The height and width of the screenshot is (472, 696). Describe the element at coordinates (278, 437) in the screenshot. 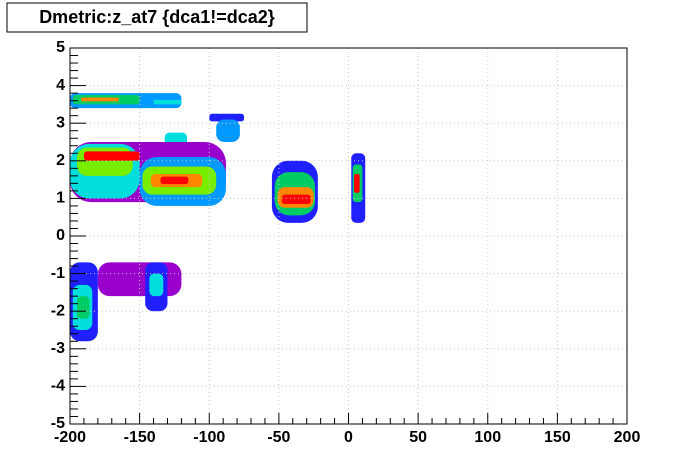

I see `x-tick-label: -50` at that location.